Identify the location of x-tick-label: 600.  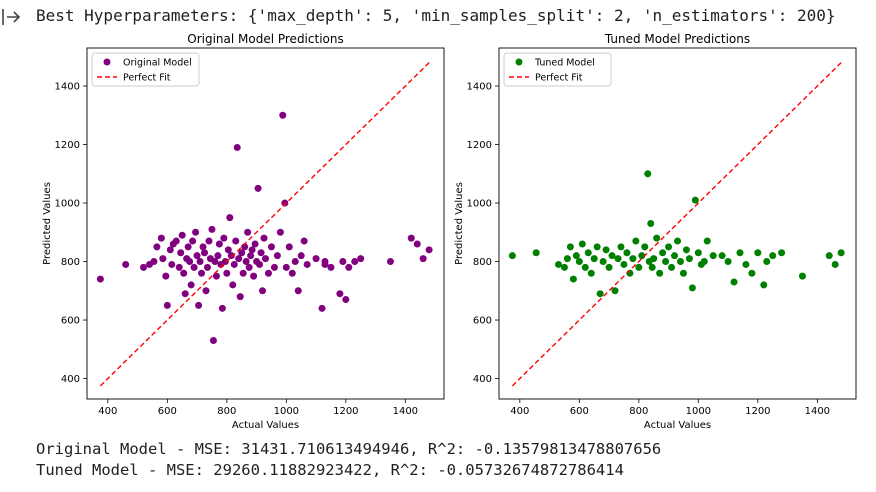
(579, 411).